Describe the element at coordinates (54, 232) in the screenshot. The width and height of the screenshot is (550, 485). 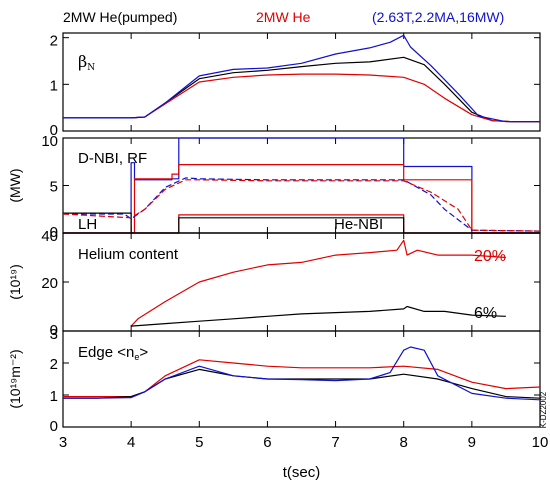
I see `panel-2-ytick-label-0: 0` at that location.